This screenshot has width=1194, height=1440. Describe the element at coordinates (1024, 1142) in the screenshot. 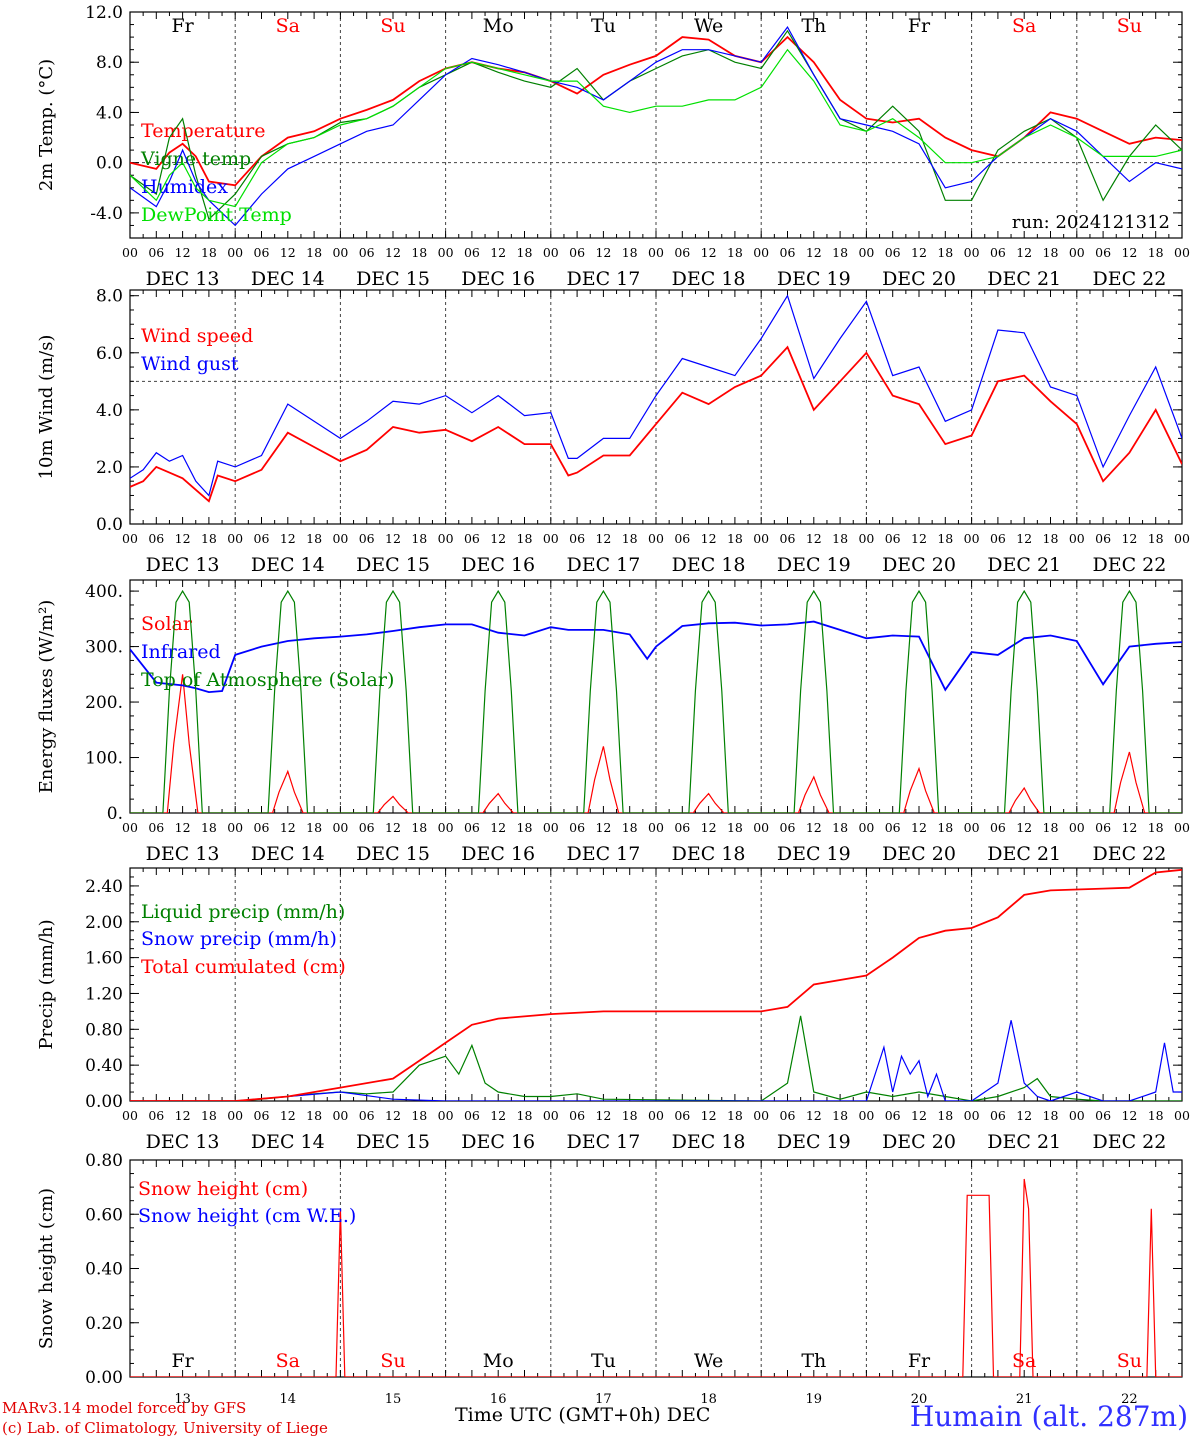

I see `x-date-label: DEC 21` at that location.